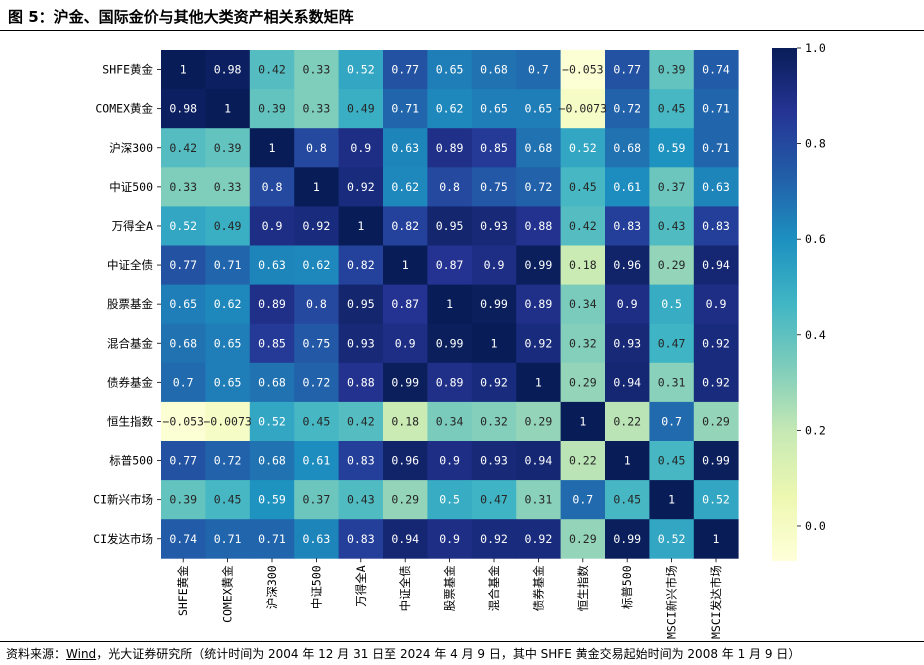  I want to click on colorbar-tick-label: 0.6, so click(815, 239).